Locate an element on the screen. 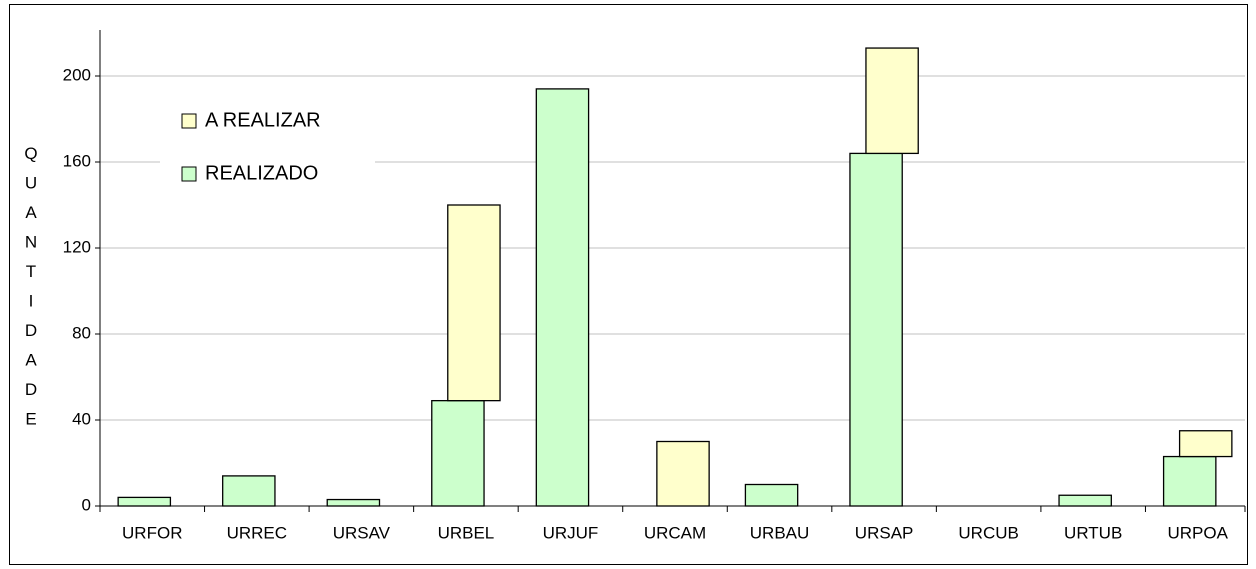  y-tick-label: 40 is located at coordinates (81, 418).